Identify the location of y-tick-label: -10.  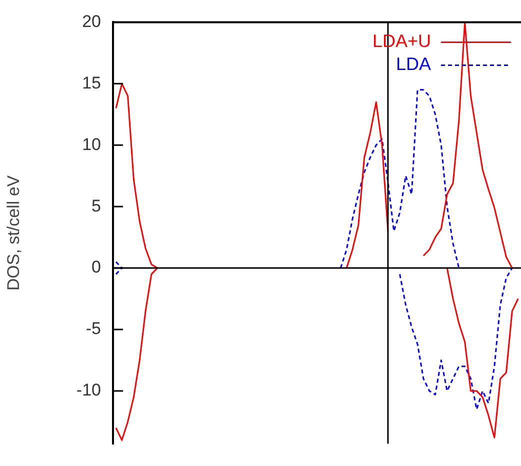
(88, 390).